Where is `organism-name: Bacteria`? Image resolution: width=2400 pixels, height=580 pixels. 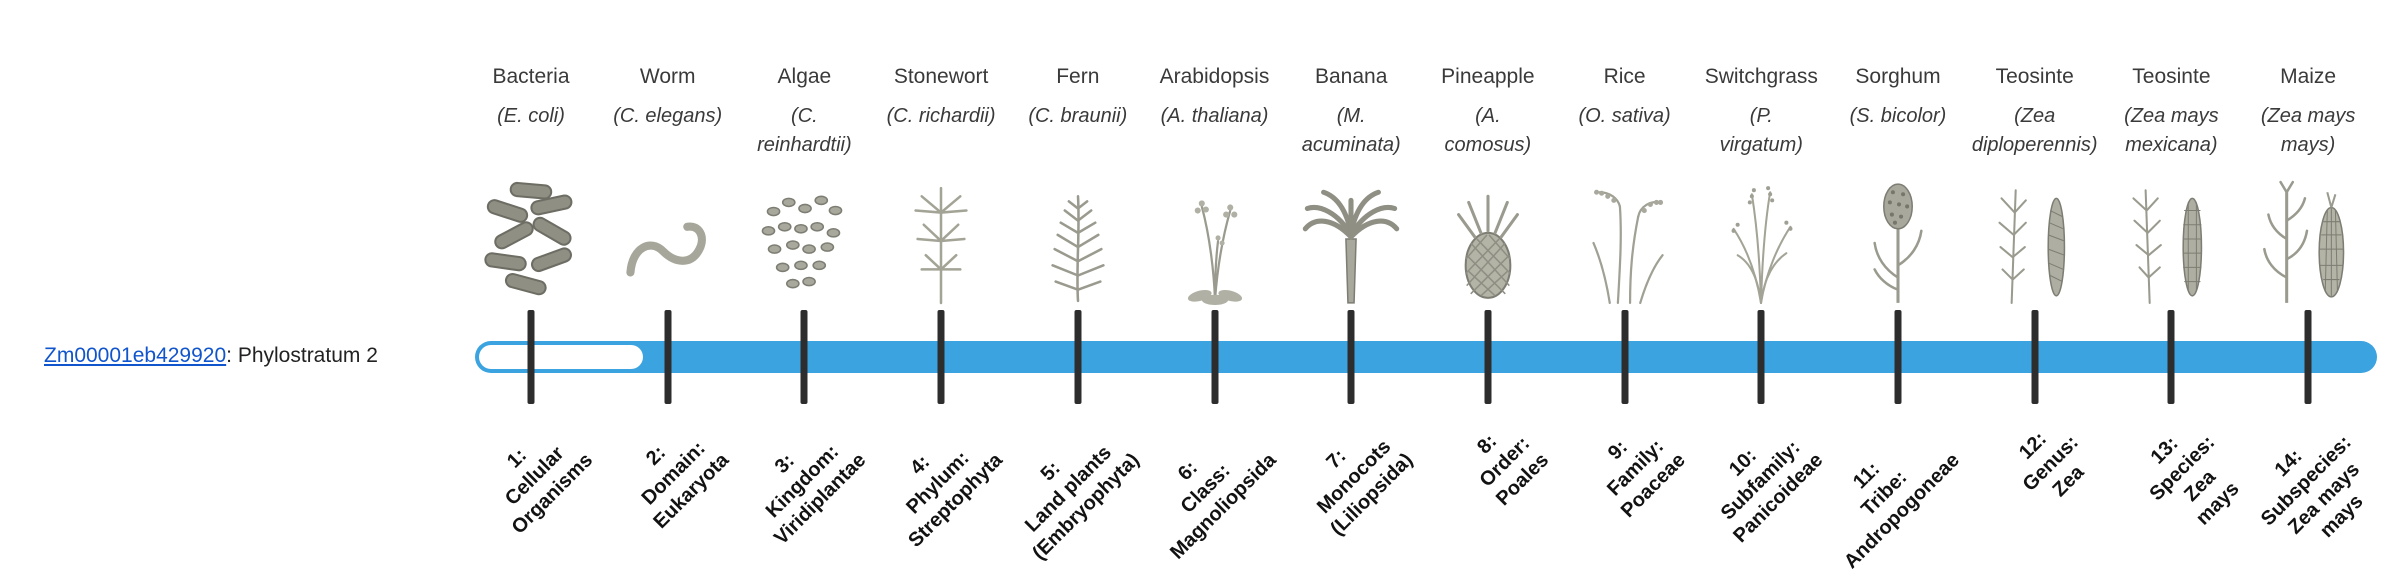
organism-name: Bacteria is located at coordinates (531, 76).